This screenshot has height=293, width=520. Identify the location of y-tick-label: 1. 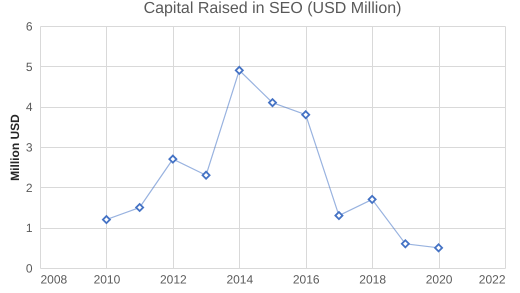
(29, 228).